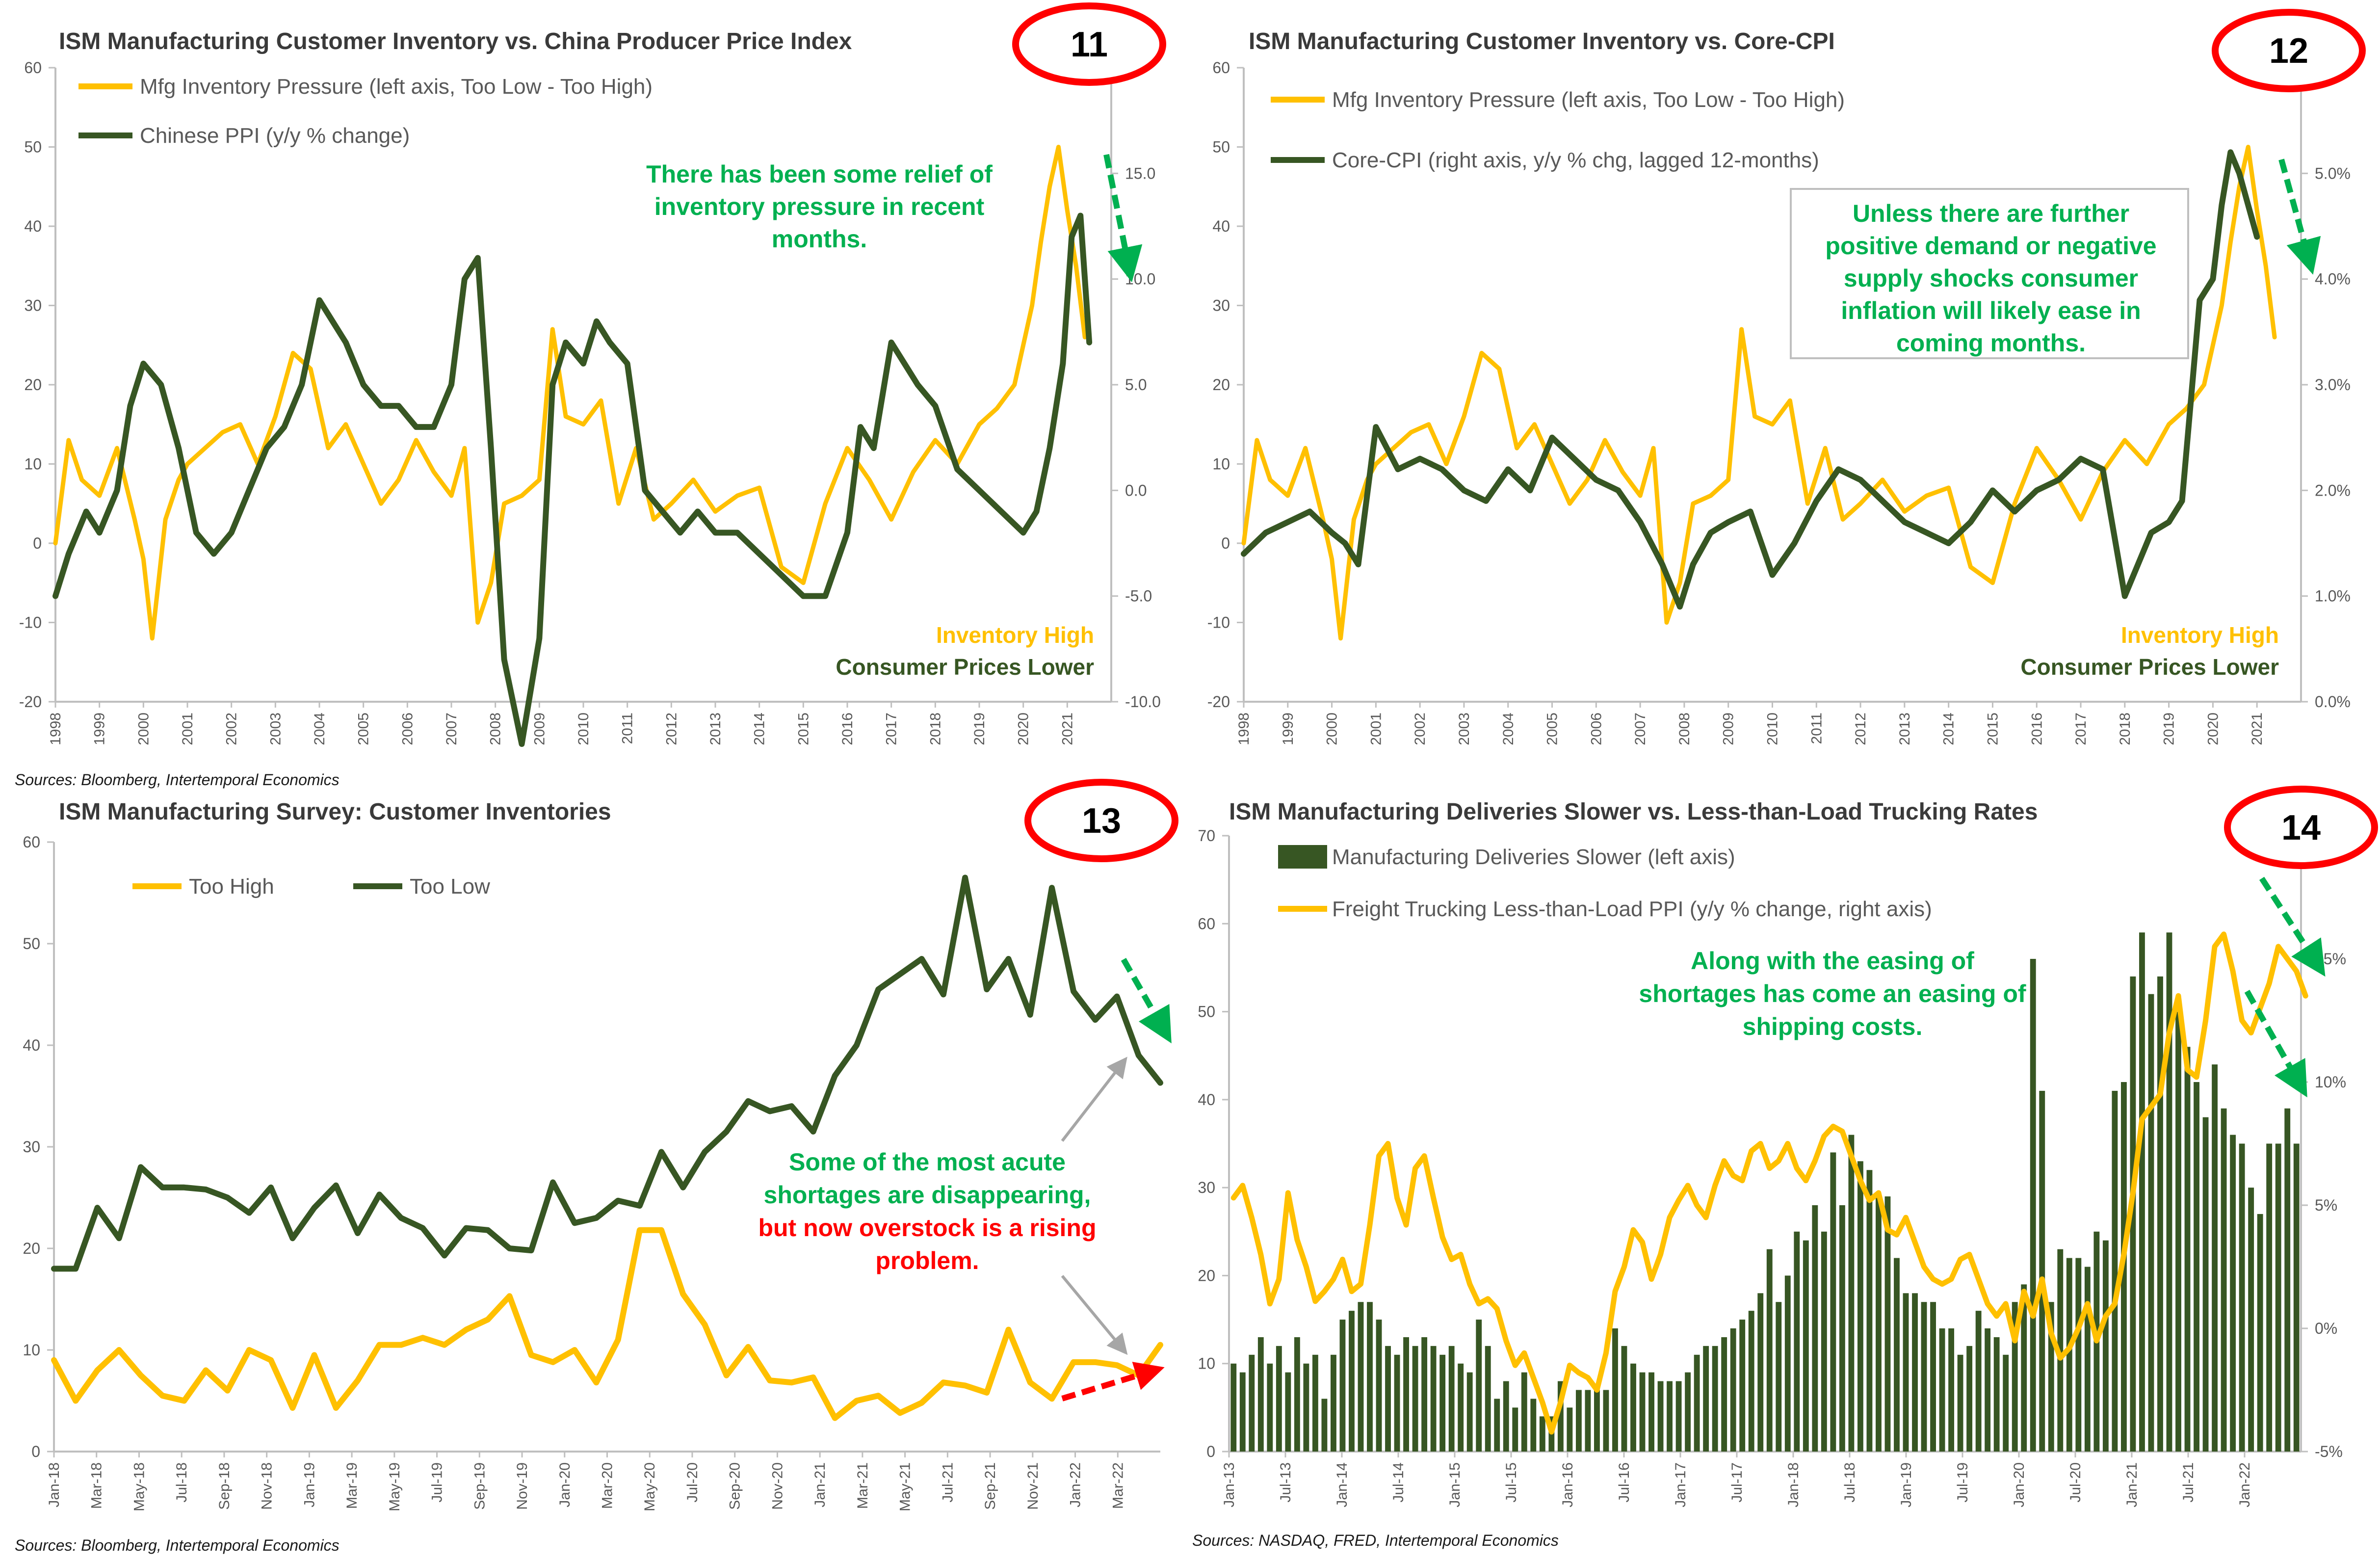  I want to click on p11-x-tick-label: 2008, so click(496, 729).